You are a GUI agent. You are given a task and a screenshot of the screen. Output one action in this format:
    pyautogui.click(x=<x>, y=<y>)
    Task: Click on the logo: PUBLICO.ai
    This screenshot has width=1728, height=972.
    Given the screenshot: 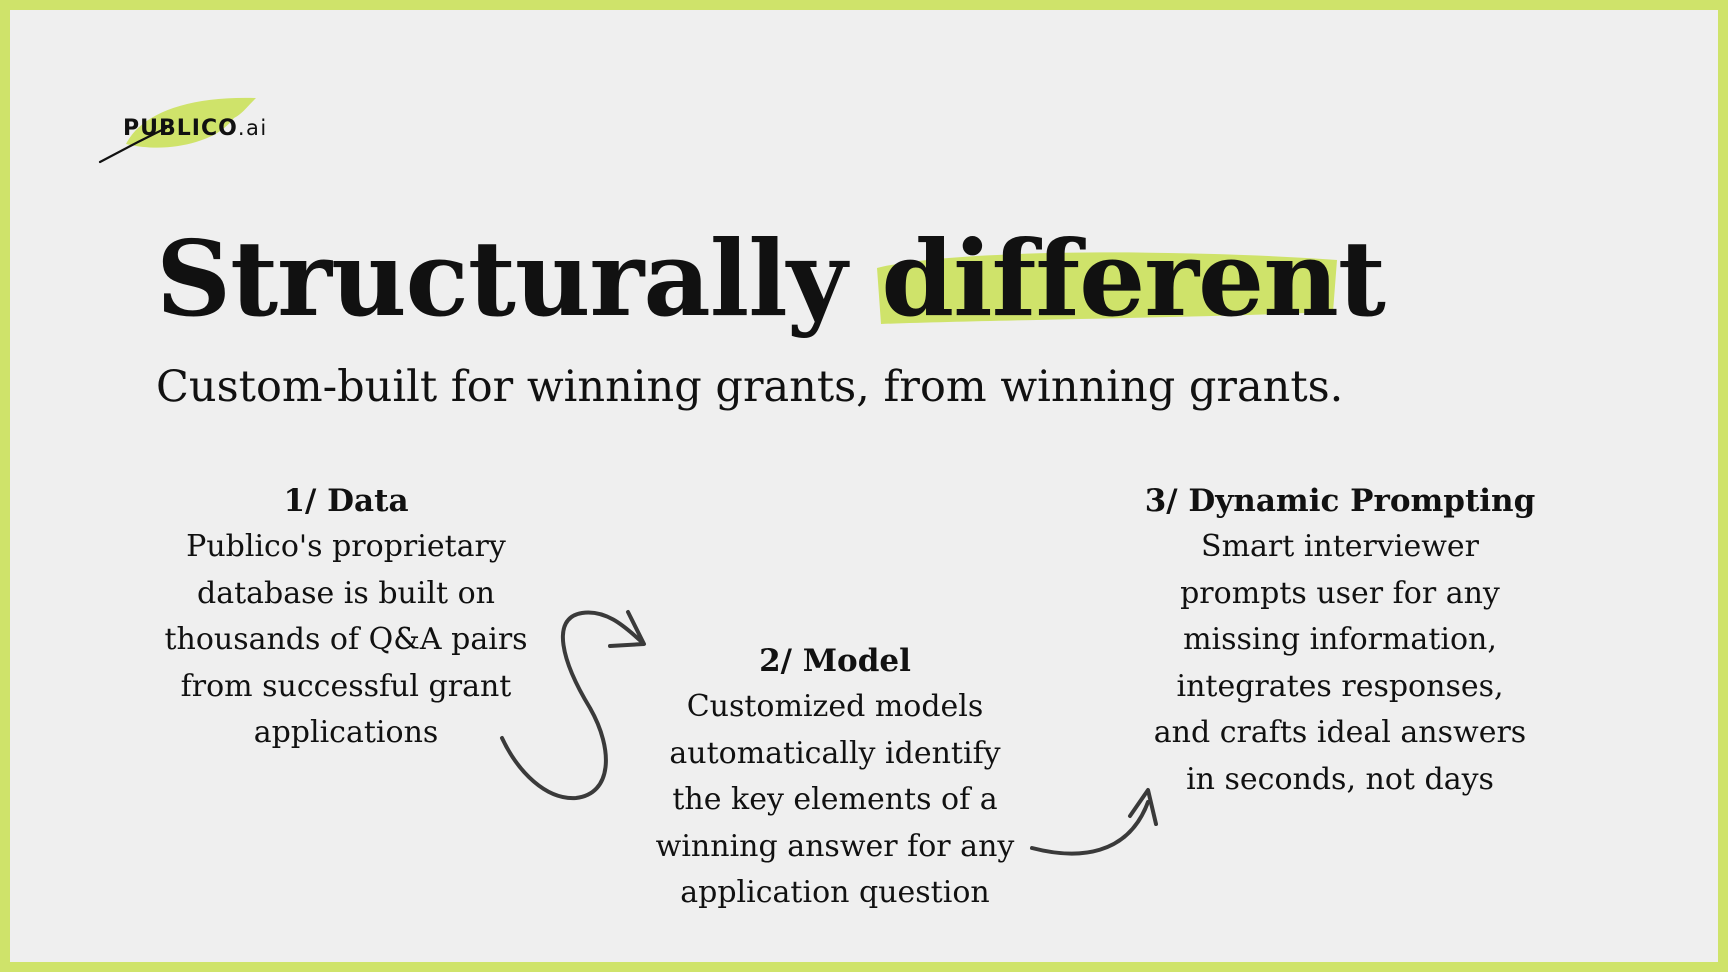 What is the action you would take?
    pyautogui.click(x=196, y=129)
    